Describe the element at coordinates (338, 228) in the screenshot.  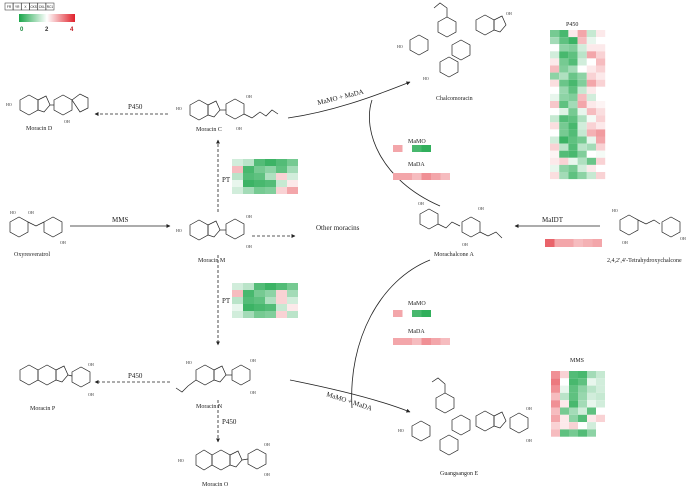
I see `label-other-moracins-text: Other moracins` at that location.